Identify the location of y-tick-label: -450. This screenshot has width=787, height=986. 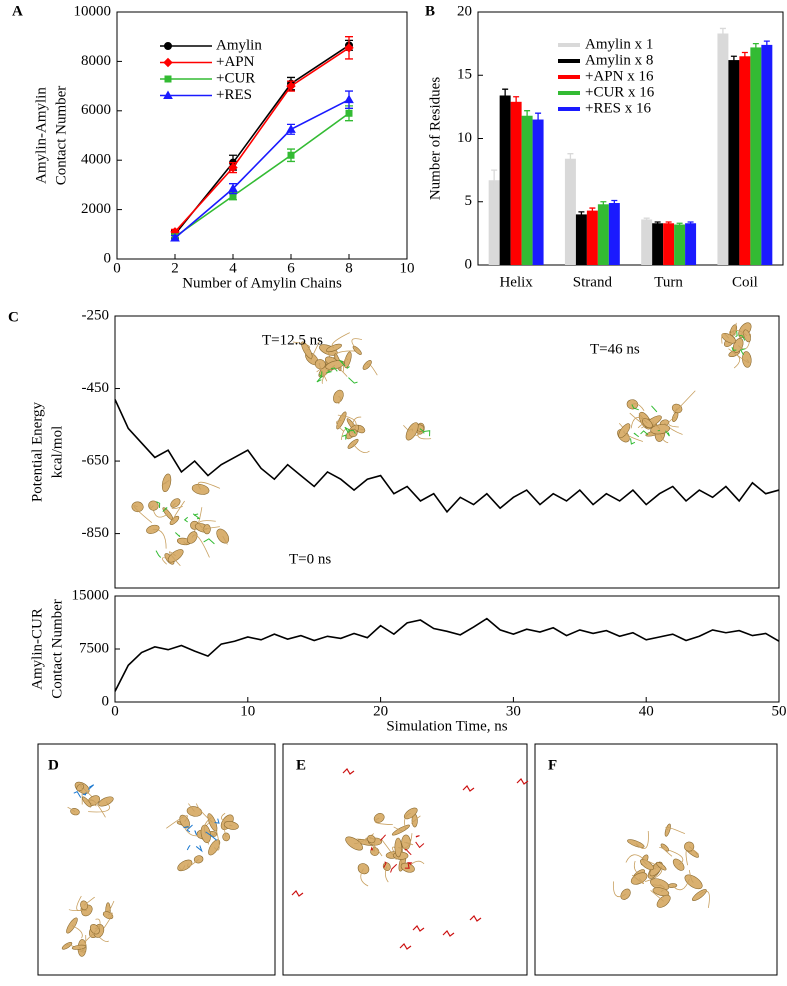
(96, 388).